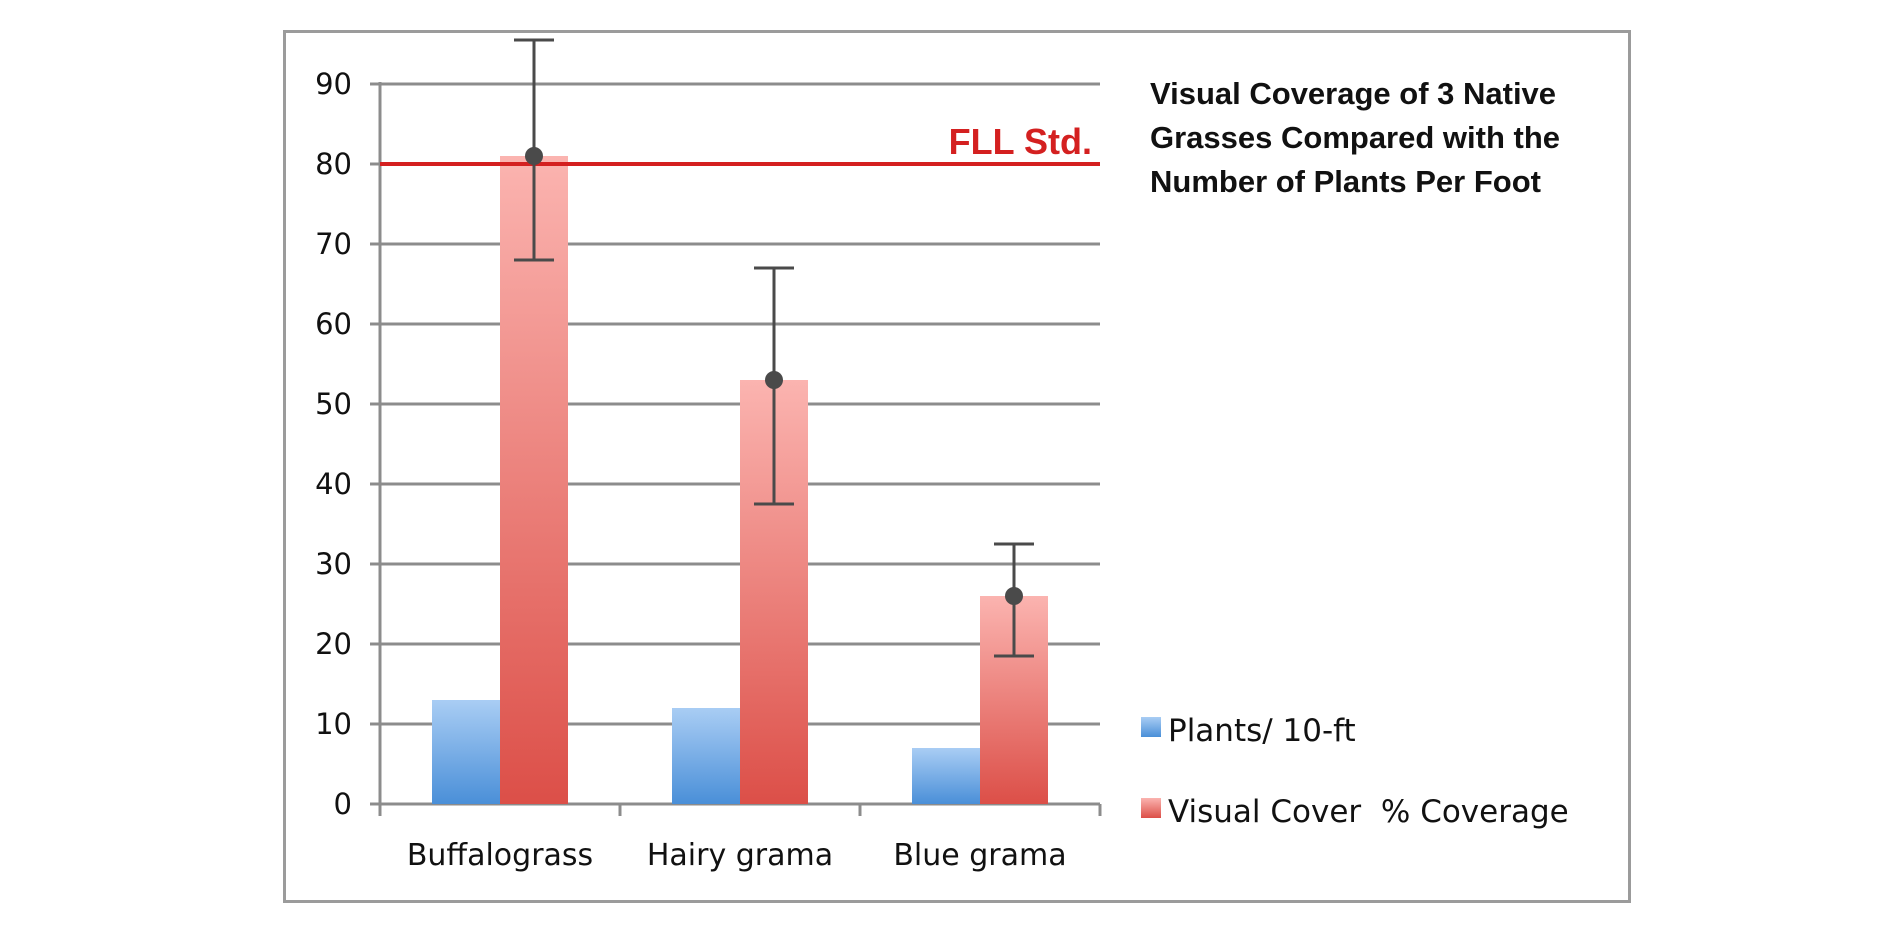  I want to click on reference-line-label: FLL Std., so click(1020, 141).